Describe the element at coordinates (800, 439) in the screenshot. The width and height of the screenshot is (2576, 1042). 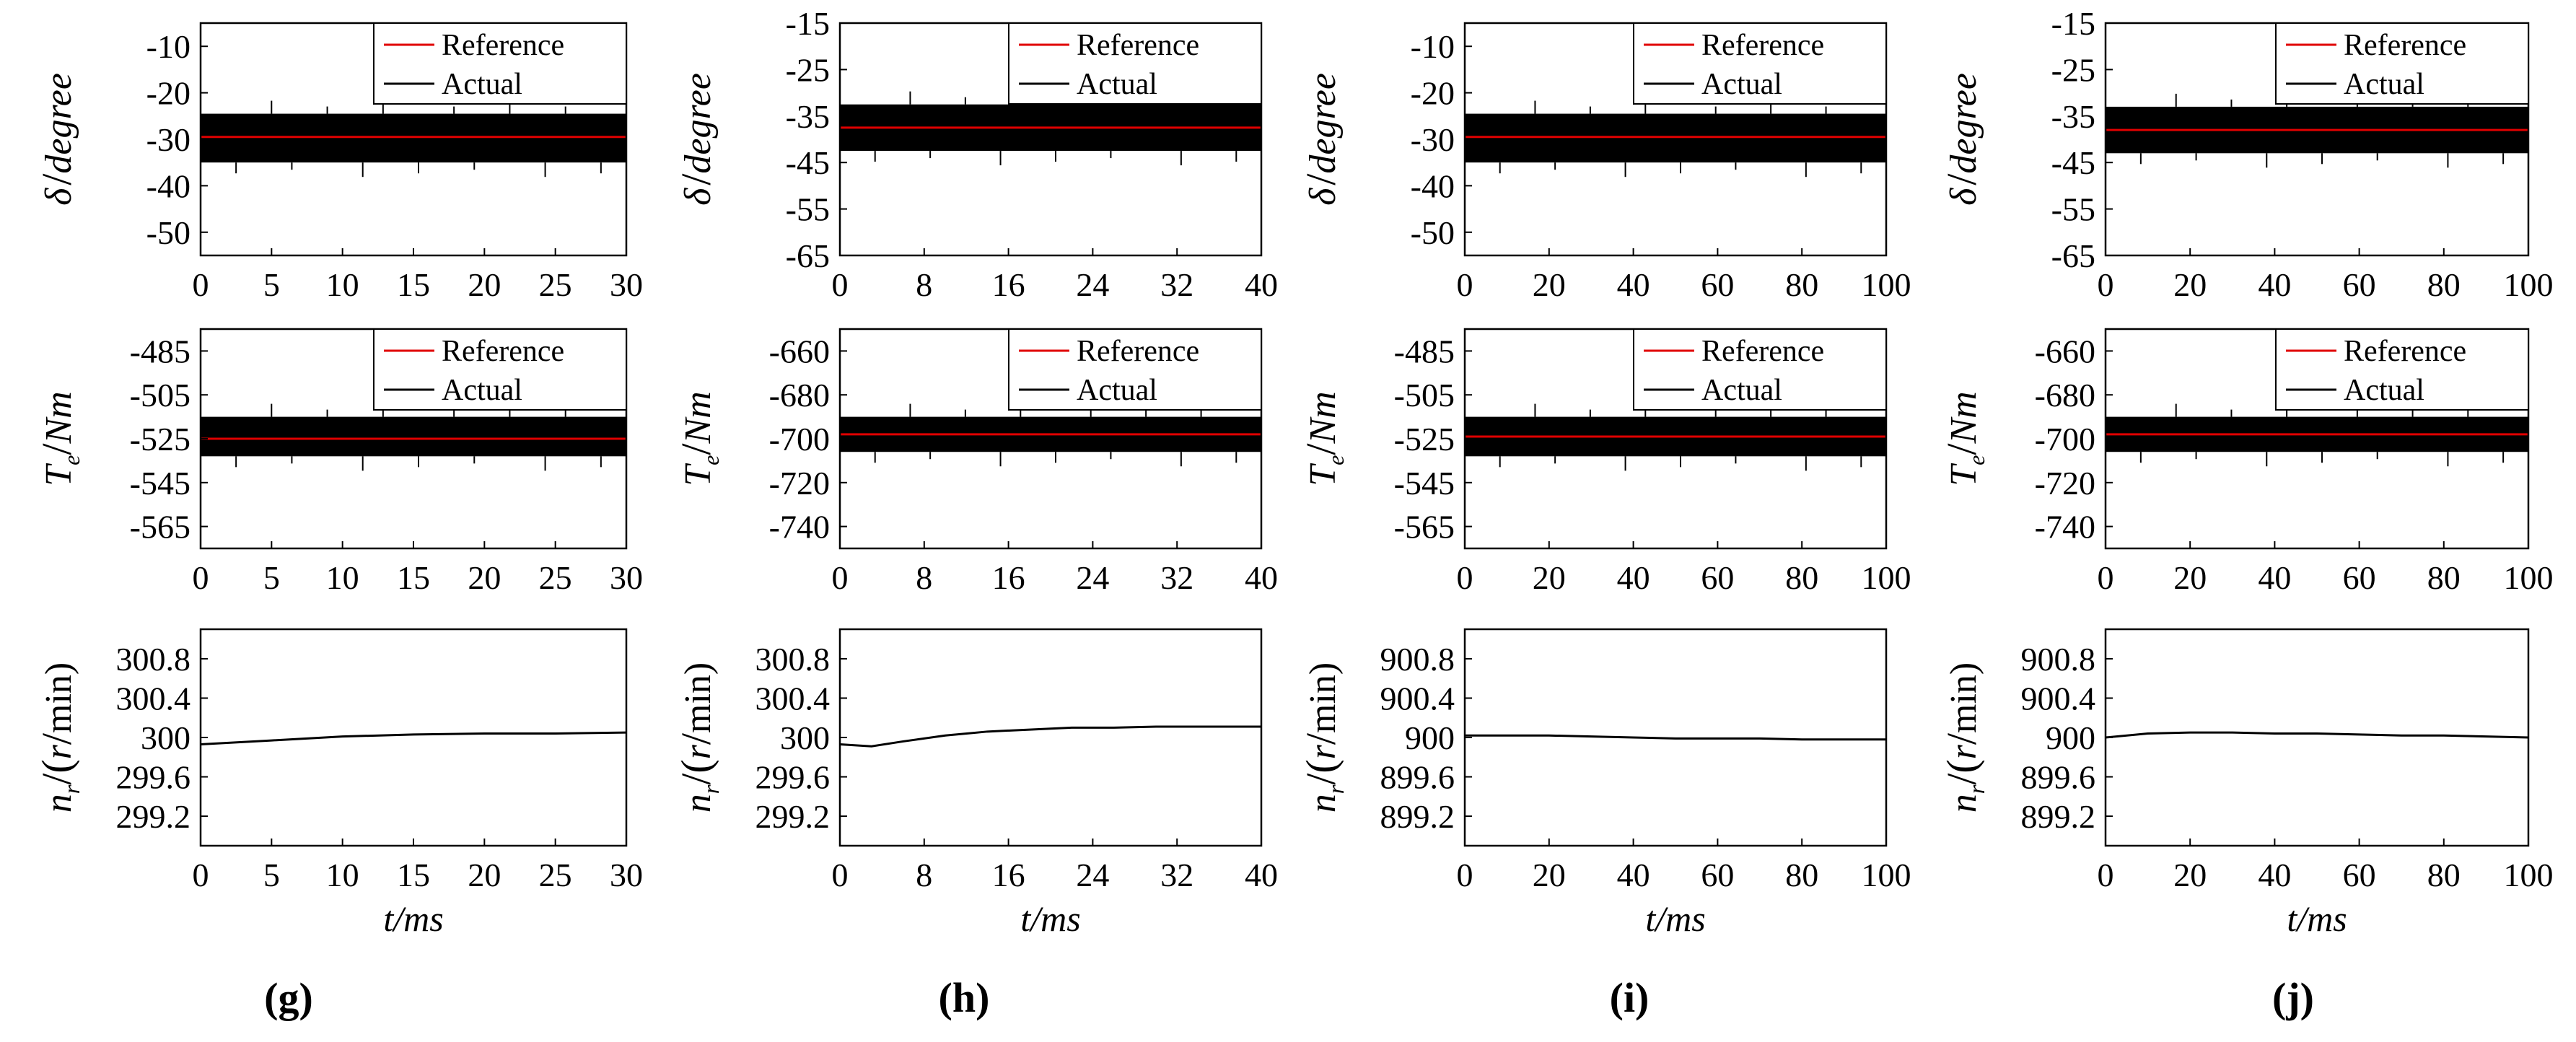
I see `y-tick-label: -700` at that location.